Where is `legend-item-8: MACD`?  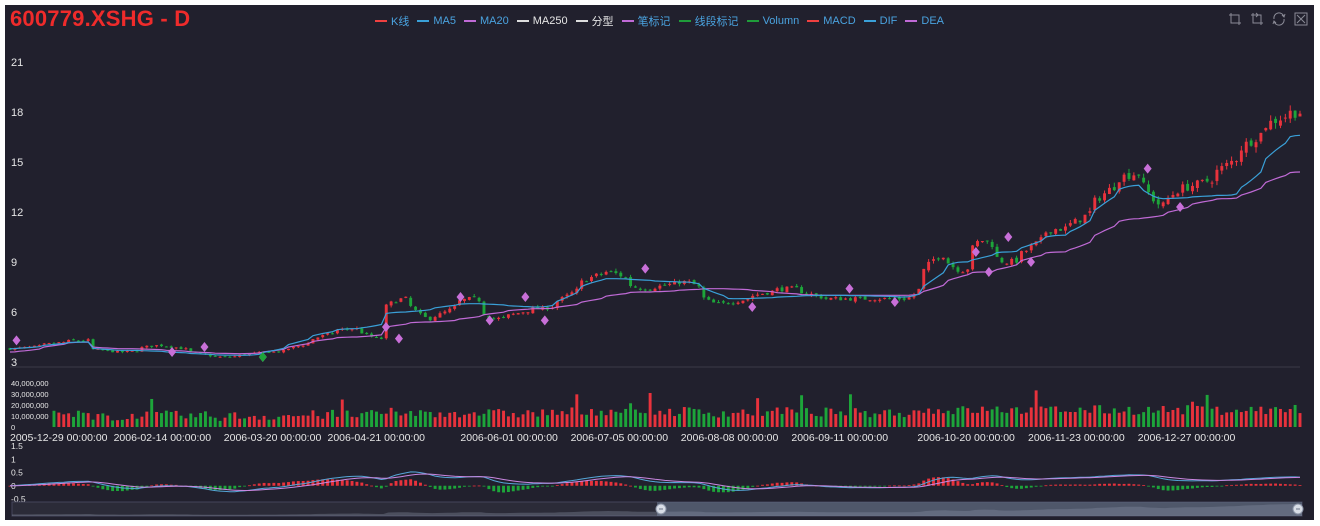 legend-item-8: MACD is located at coordinates (831, 21).